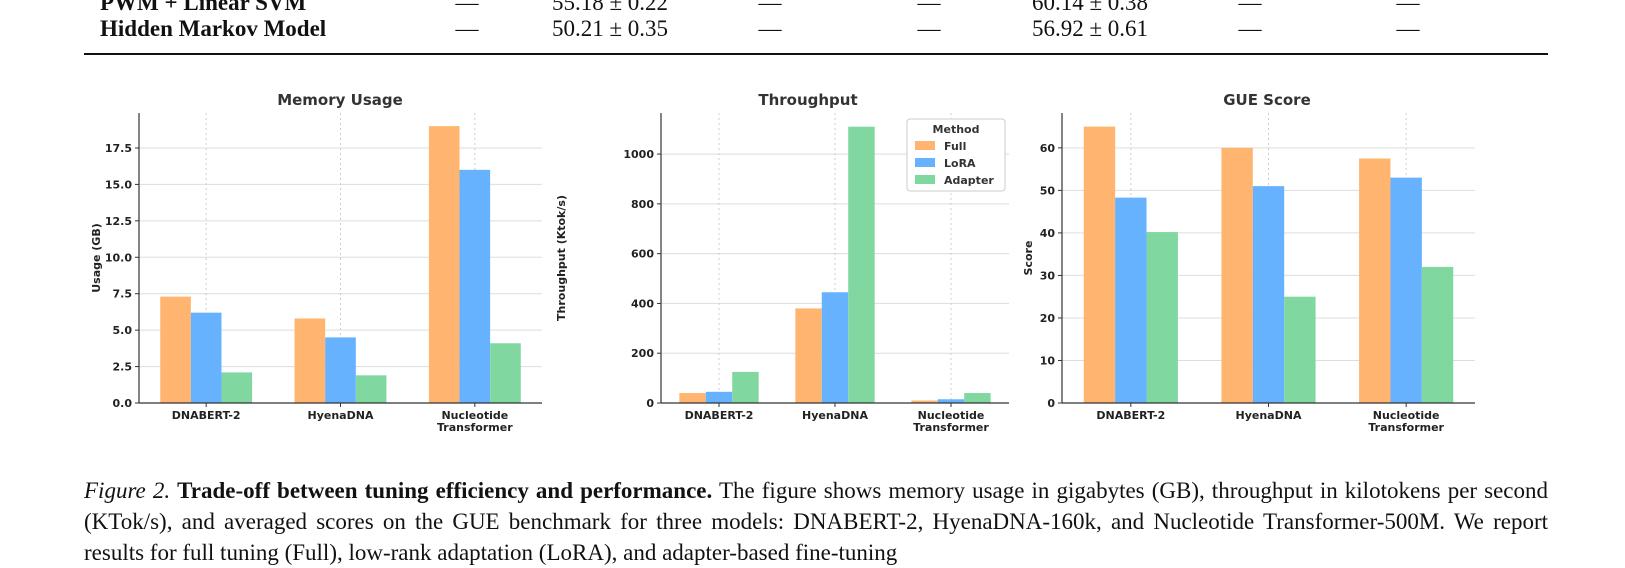 The image size is (1625, 568). Describe the element at coordinates (340, 100) in the screenshot. I see `chart-title: Memory Usage` at that location.